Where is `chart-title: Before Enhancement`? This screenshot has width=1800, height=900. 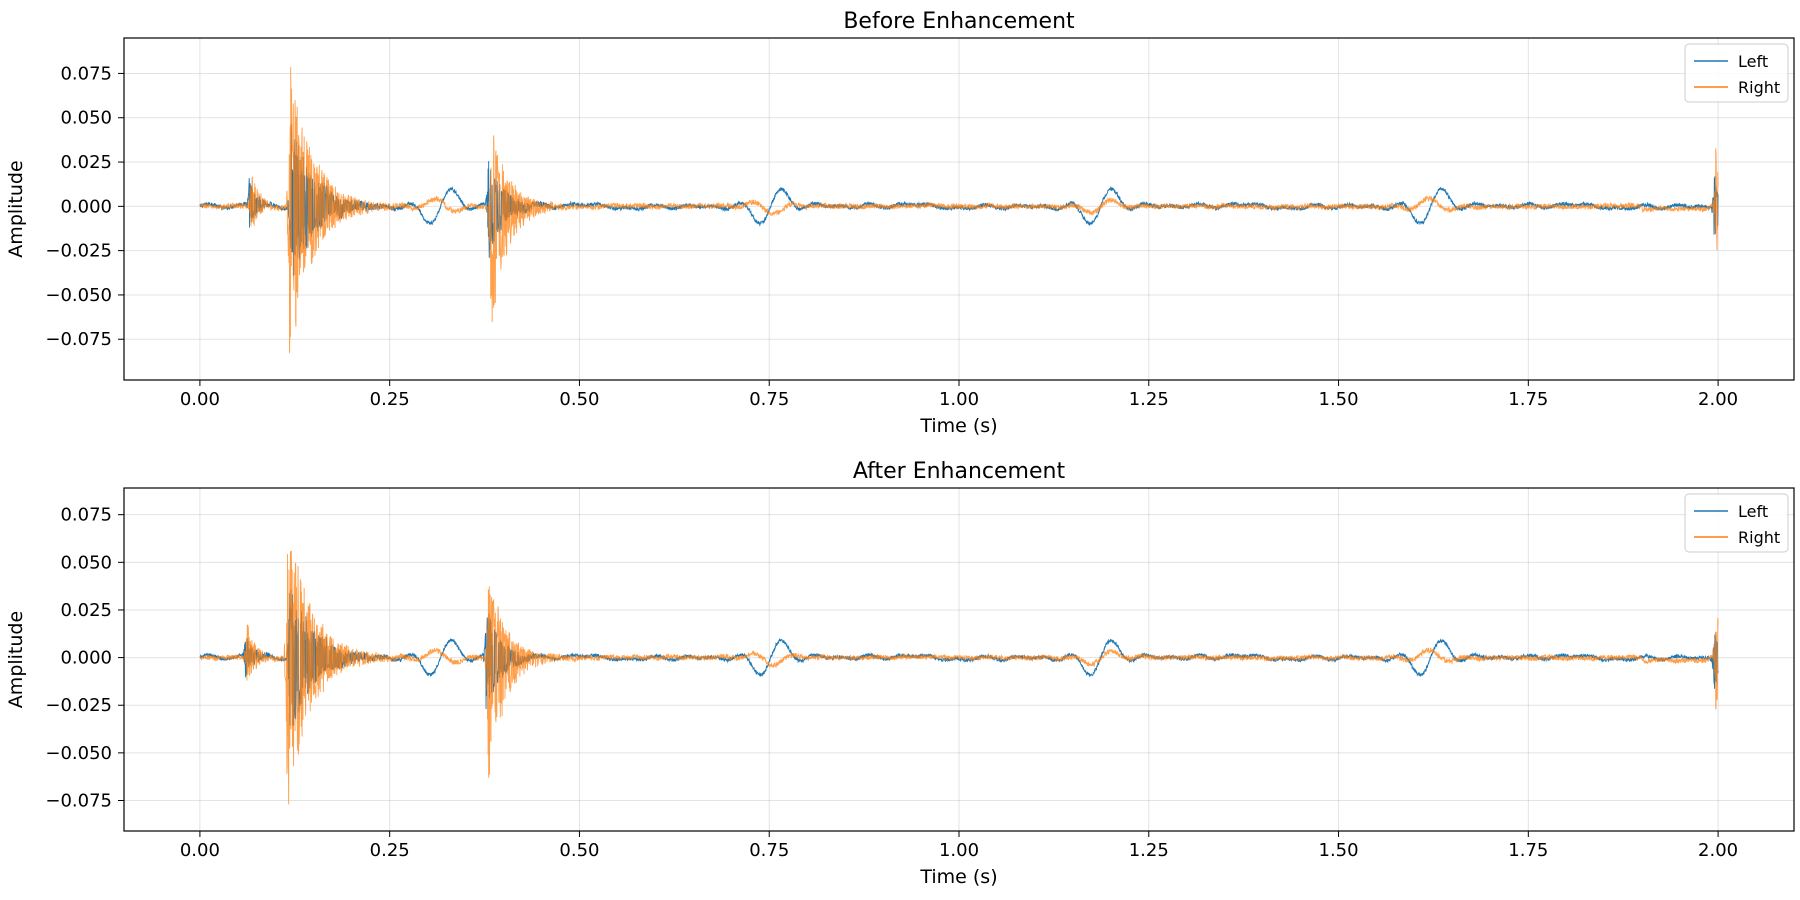
chart-title: Before Enhancement is located at coordinates (959, 21).